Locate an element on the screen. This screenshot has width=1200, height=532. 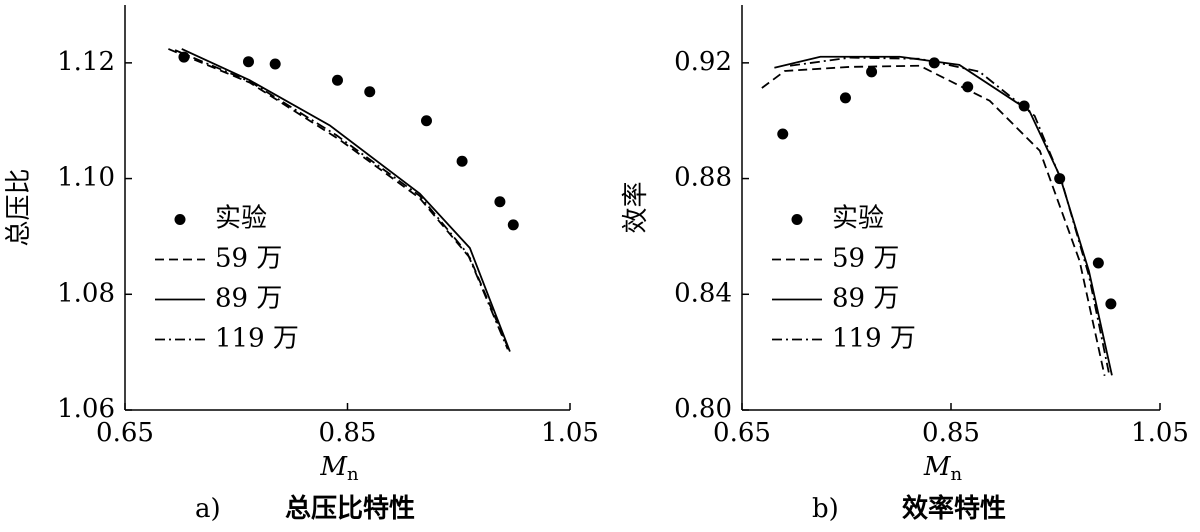
caption-label: a) is located at coordinates (208, 509).